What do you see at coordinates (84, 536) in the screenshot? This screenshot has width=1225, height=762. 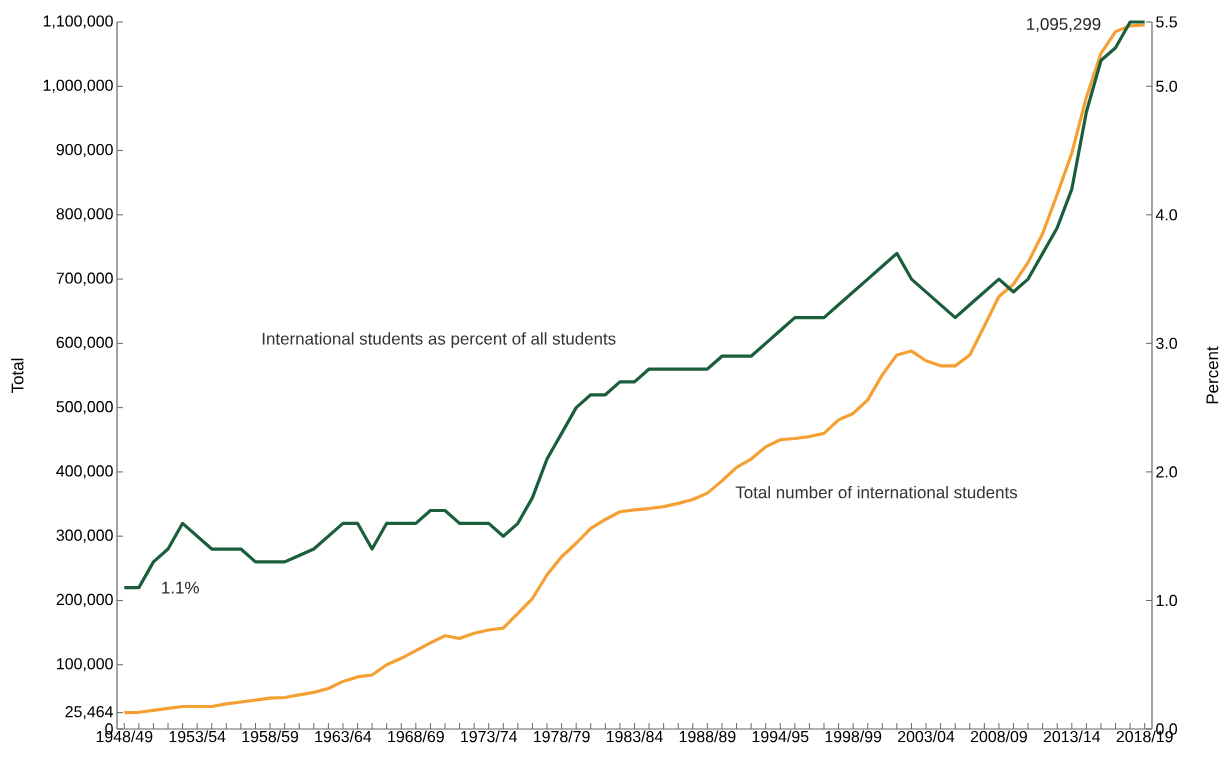 I see `y-tick-label: 300,000` at bounding box center [84, 536].